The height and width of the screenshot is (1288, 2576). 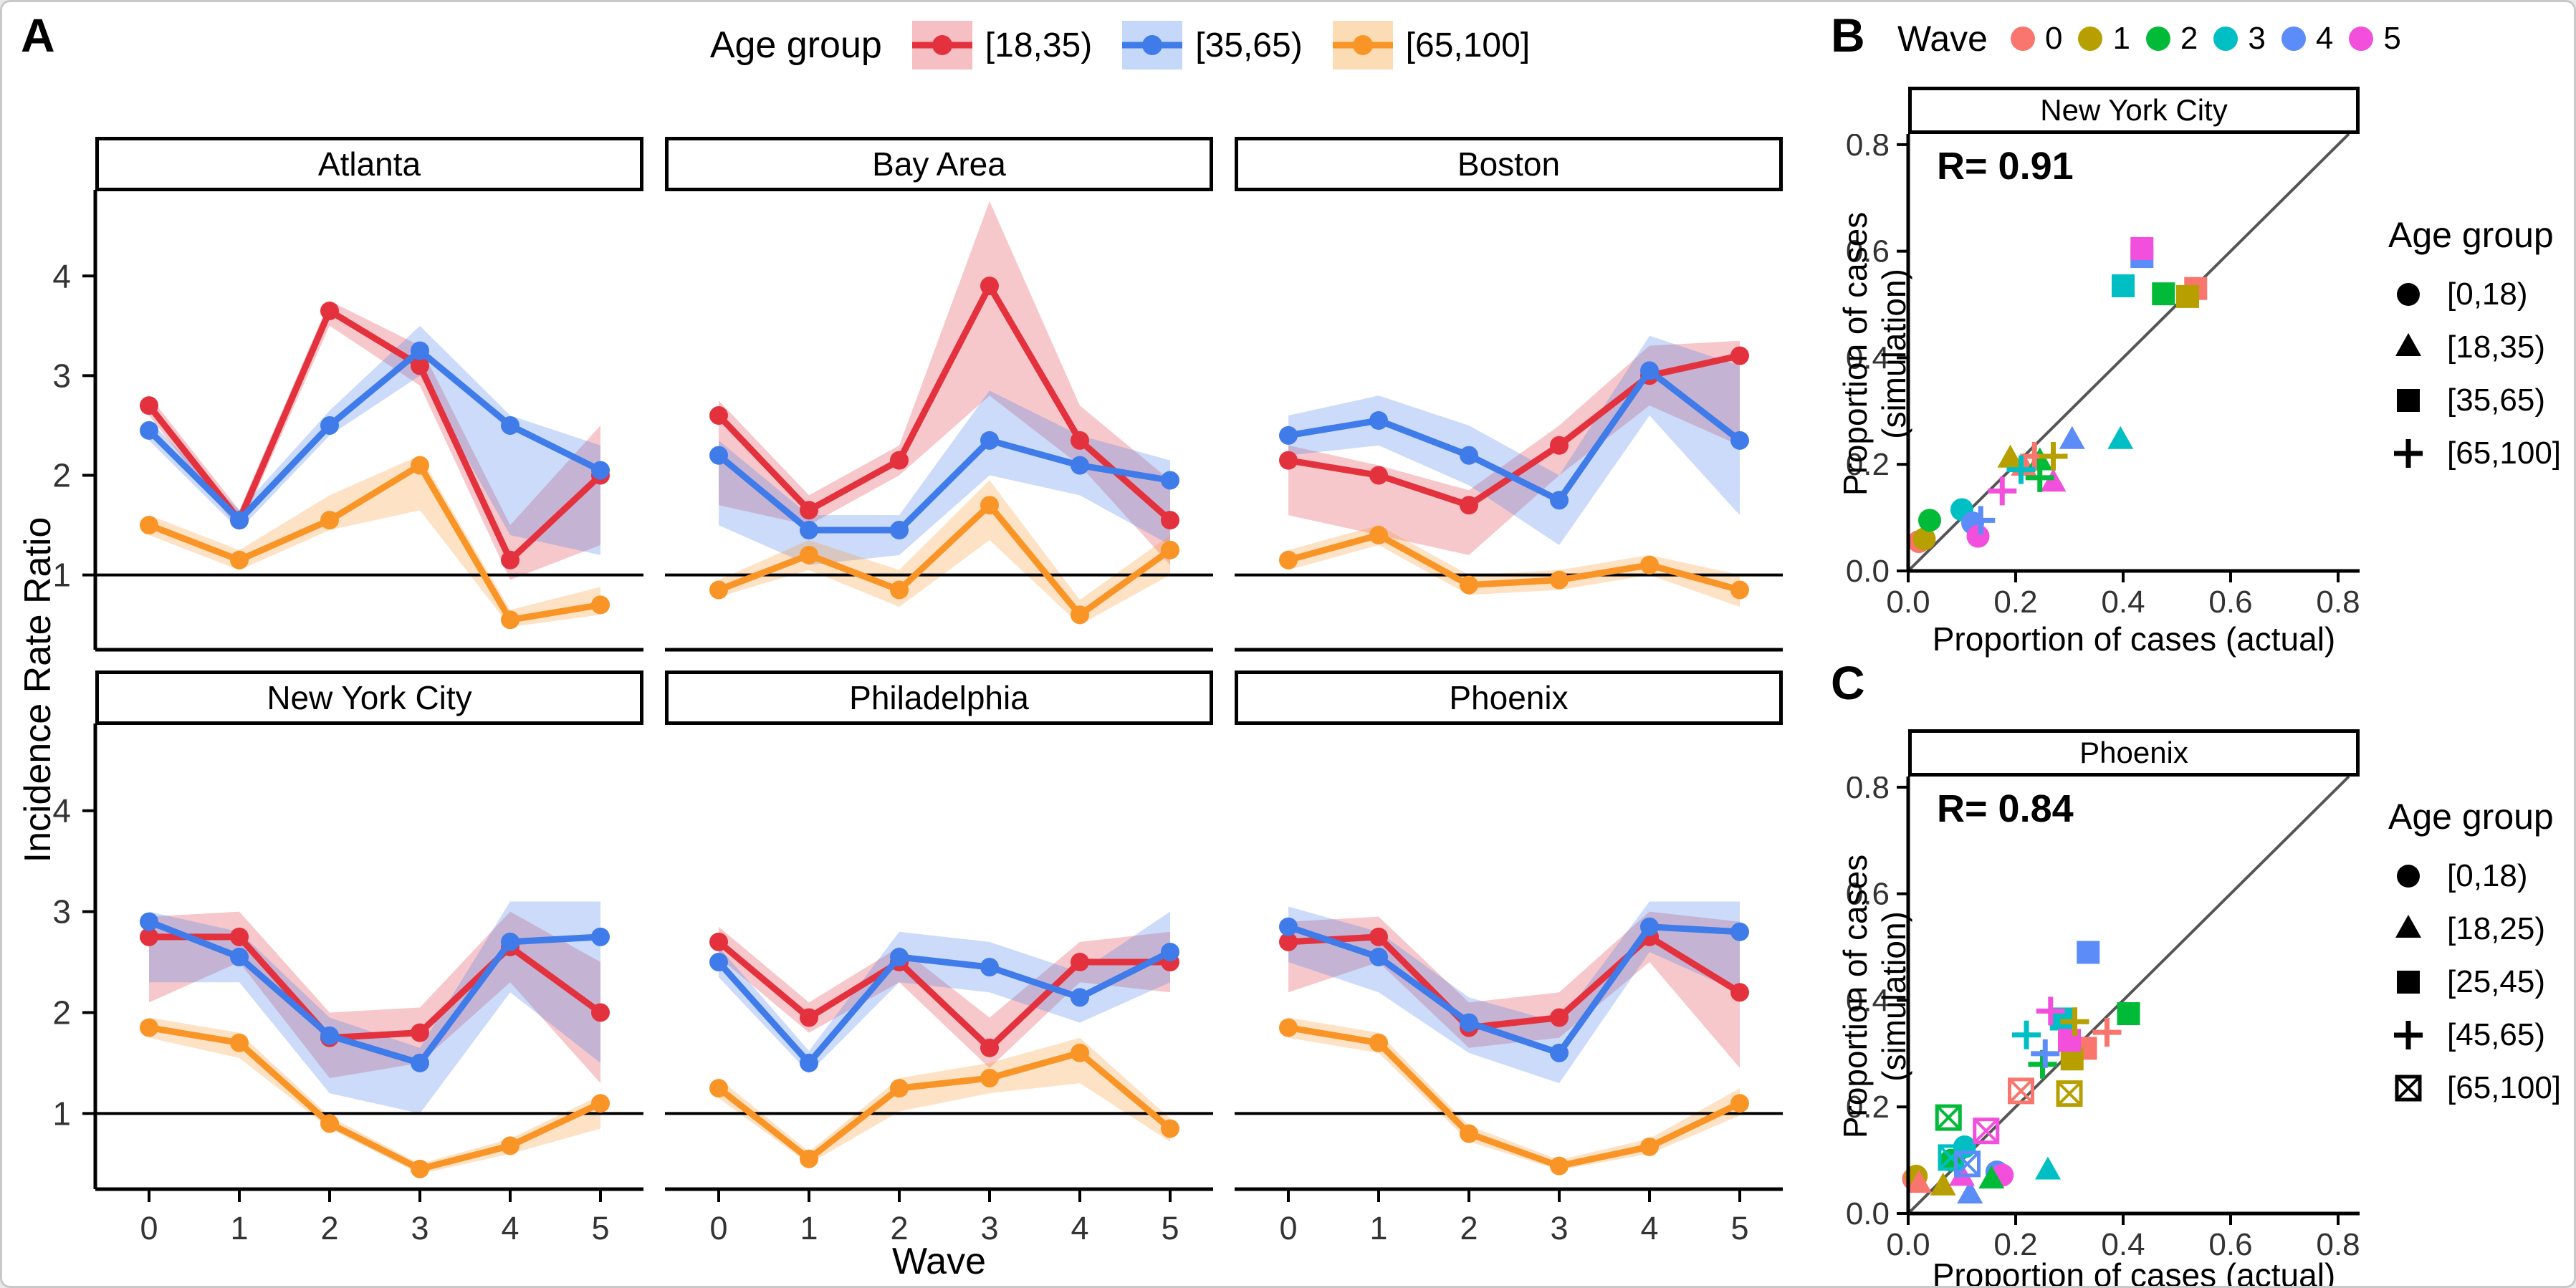 What do you see at coordinates (1868, 791) in the screenshot?
I see `y-tick-label: 0.8` at bounding box center [1868, 791].